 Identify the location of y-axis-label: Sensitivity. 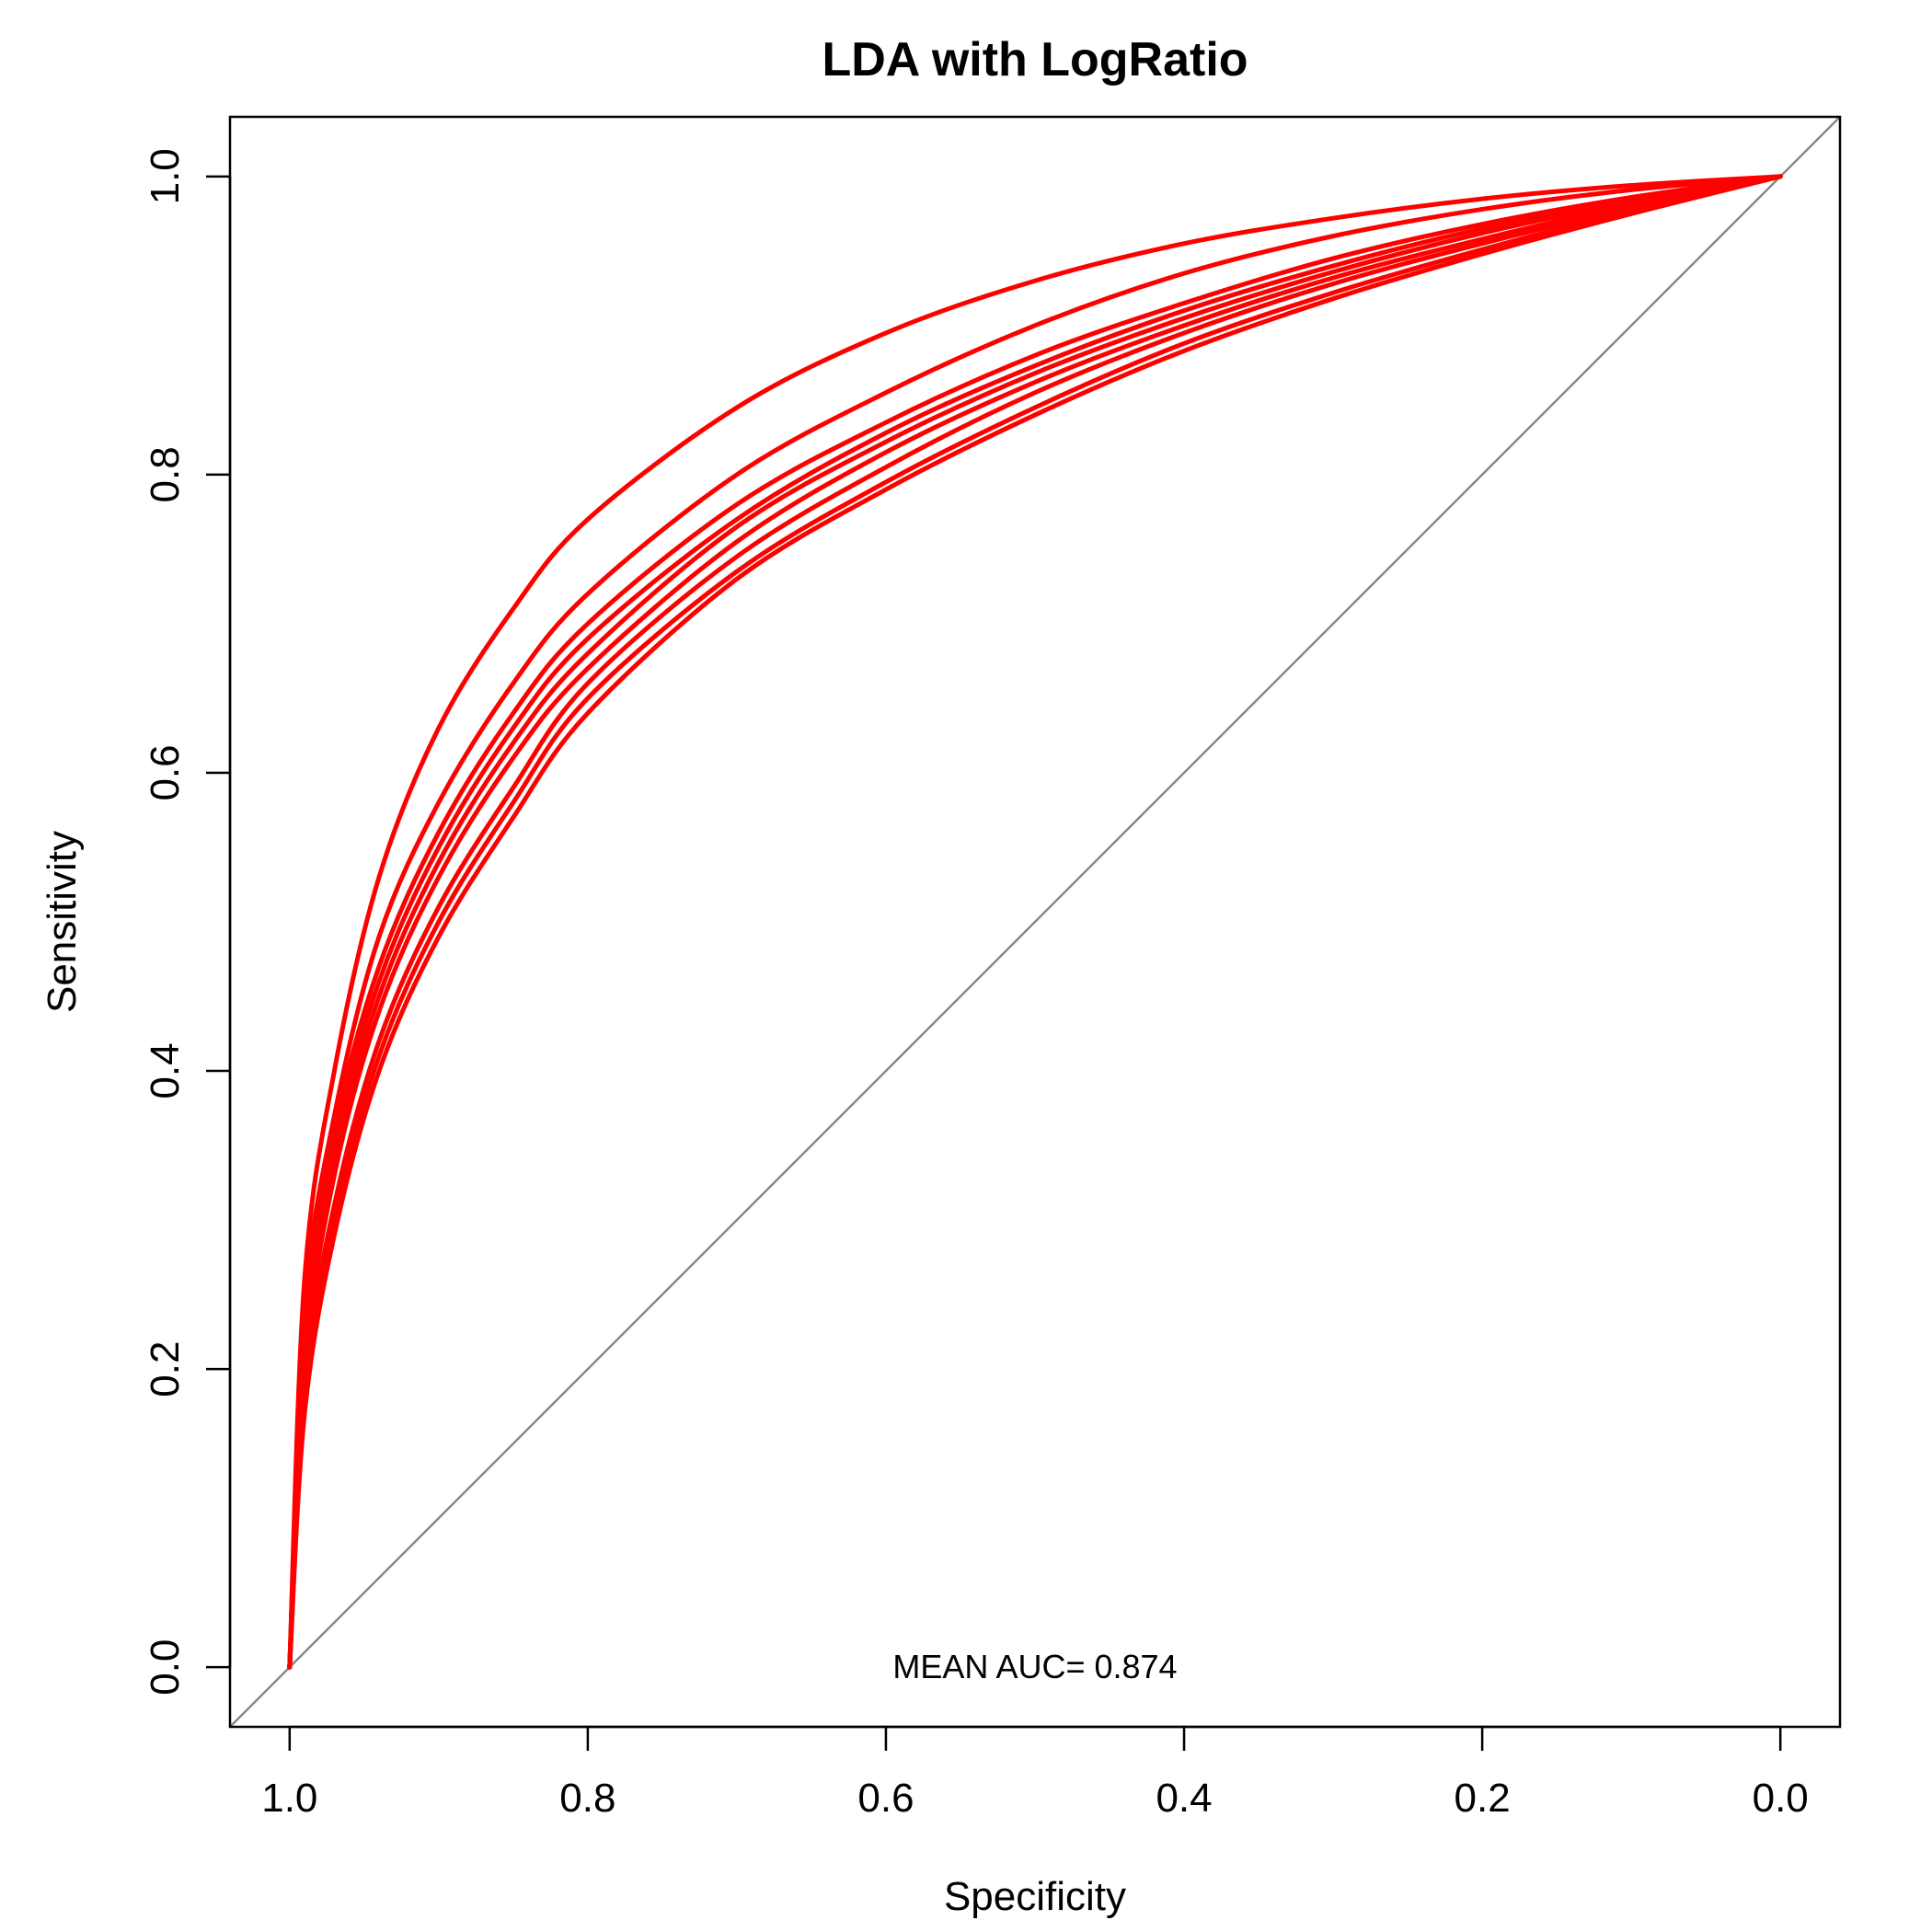
(62, 922).